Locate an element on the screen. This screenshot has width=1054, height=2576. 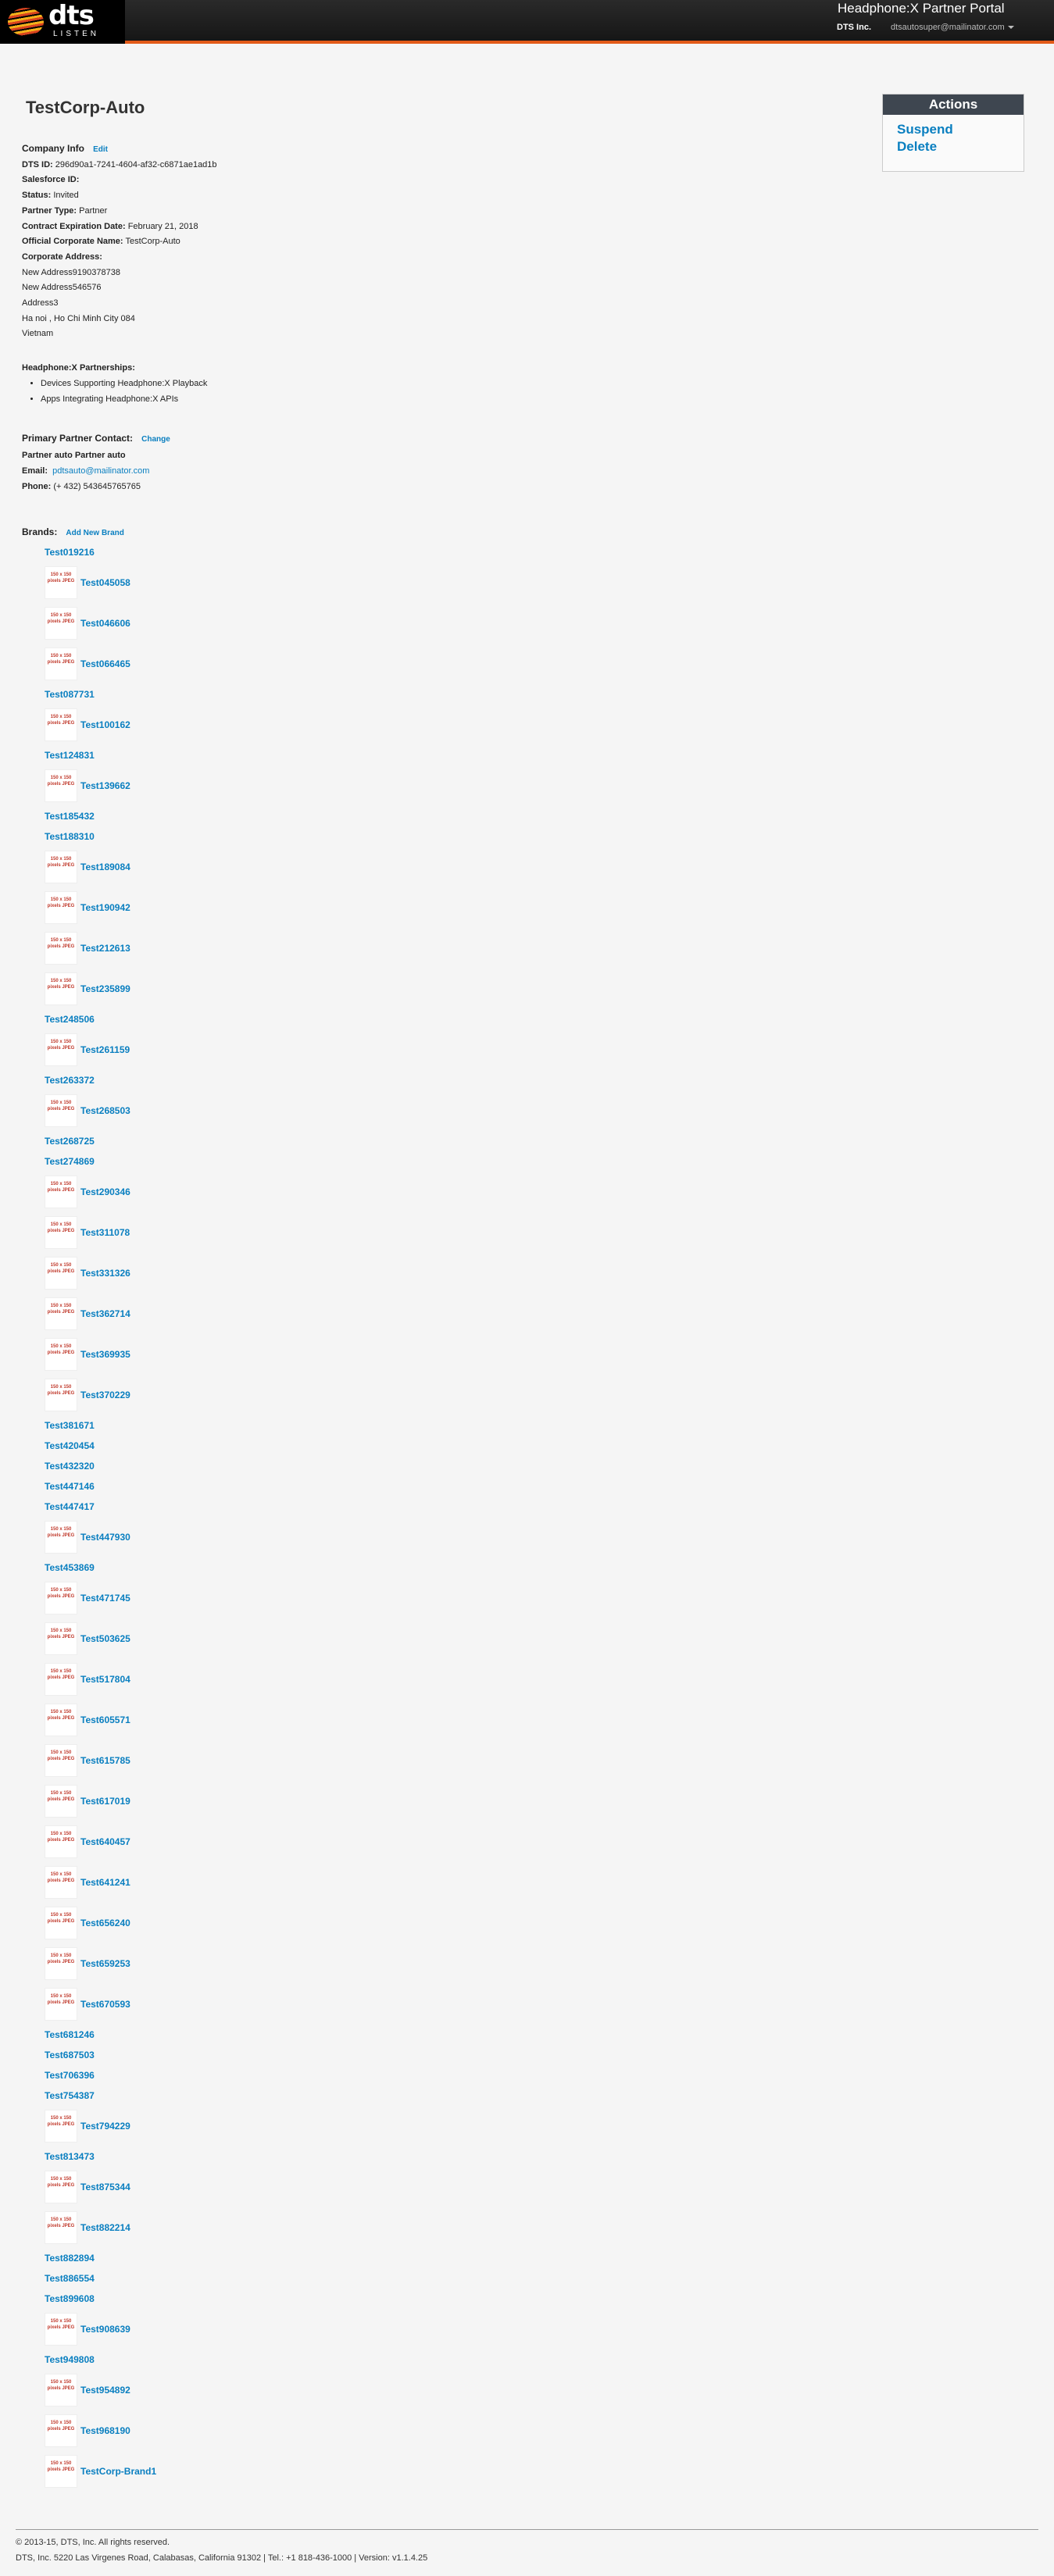
brand-link: Test471745 is located at coordinates (105, 1598).